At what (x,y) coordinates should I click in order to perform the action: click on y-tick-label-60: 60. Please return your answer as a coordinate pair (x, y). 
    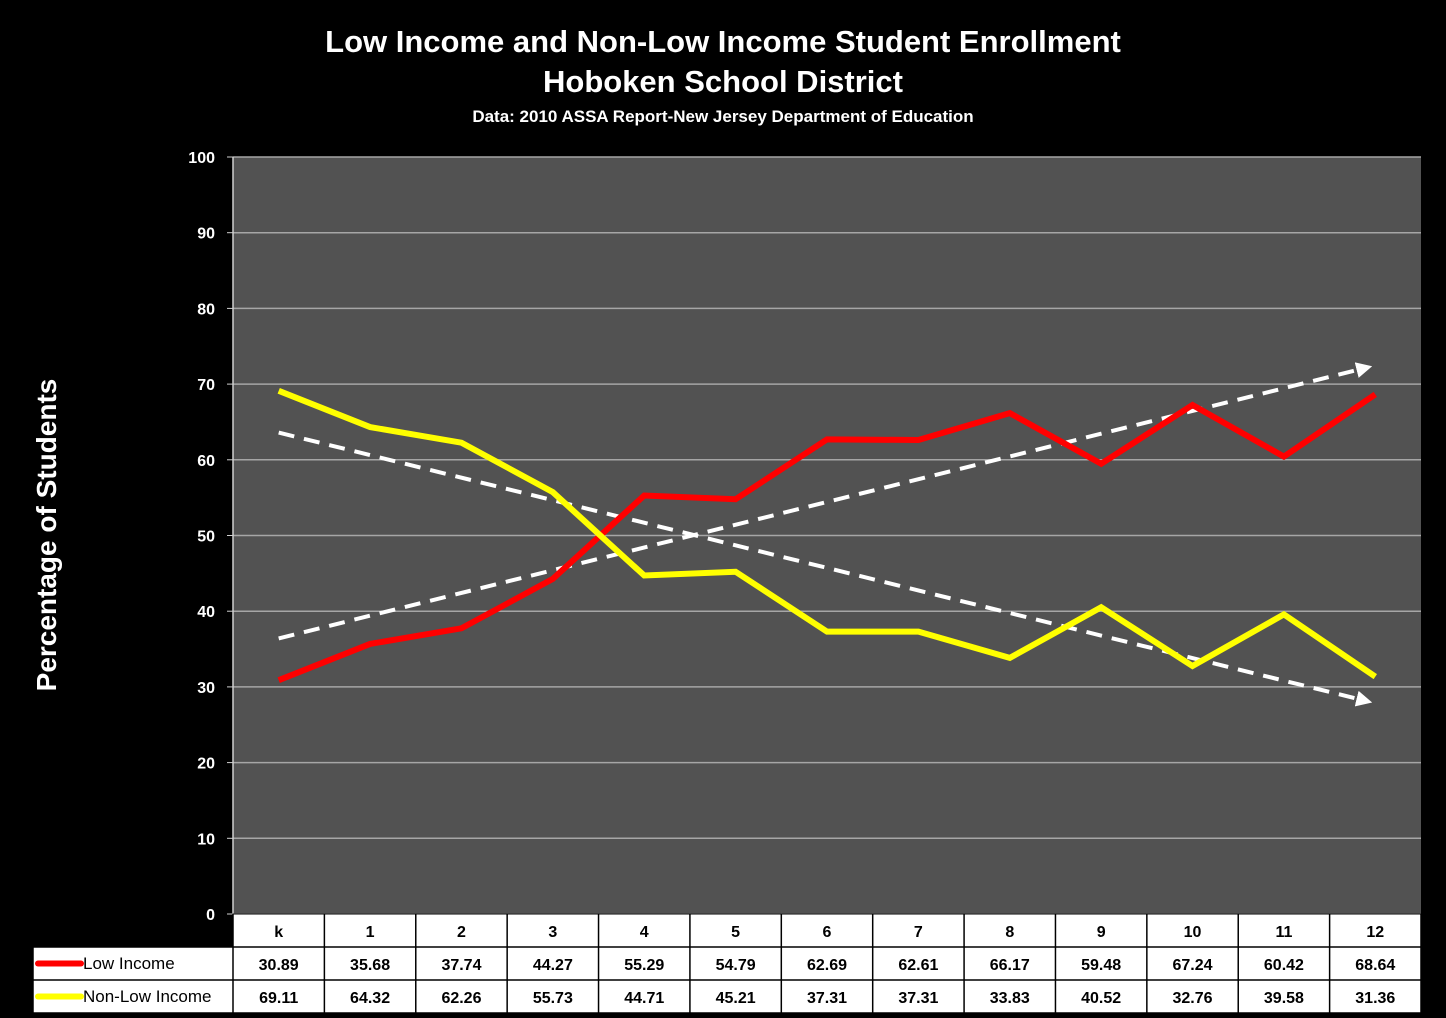
    Looking at the image, I should click on (206, 461).